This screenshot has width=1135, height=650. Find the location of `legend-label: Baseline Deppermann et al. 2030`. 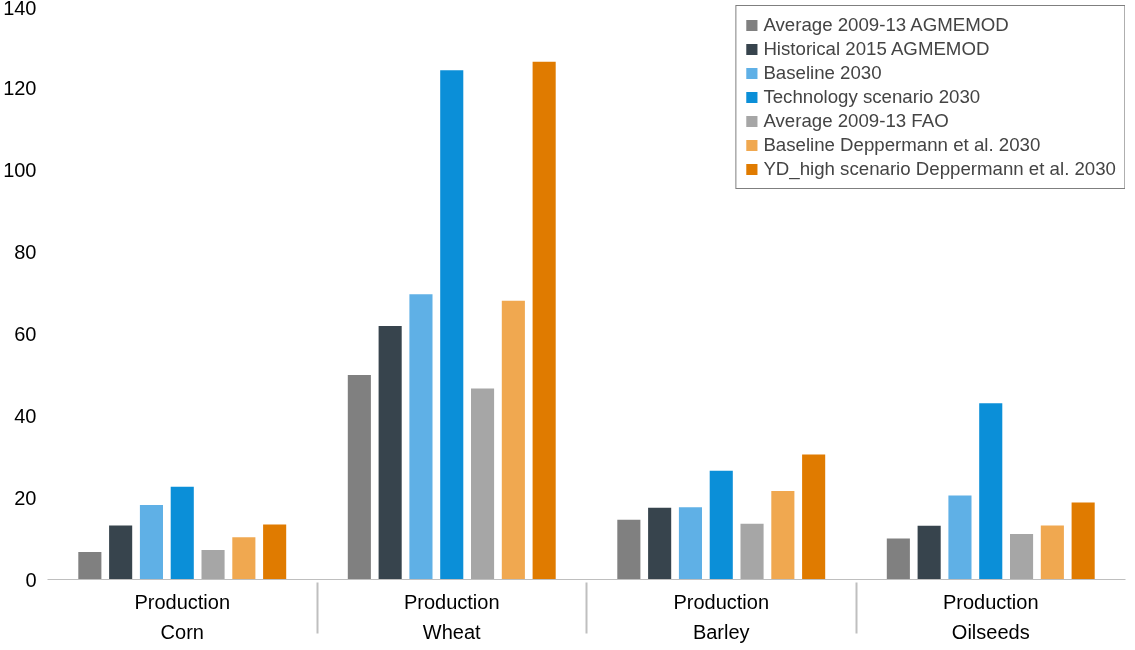

legend-label: Baseline Deppermann et al. 2030 is located at coordinates (902, 145).